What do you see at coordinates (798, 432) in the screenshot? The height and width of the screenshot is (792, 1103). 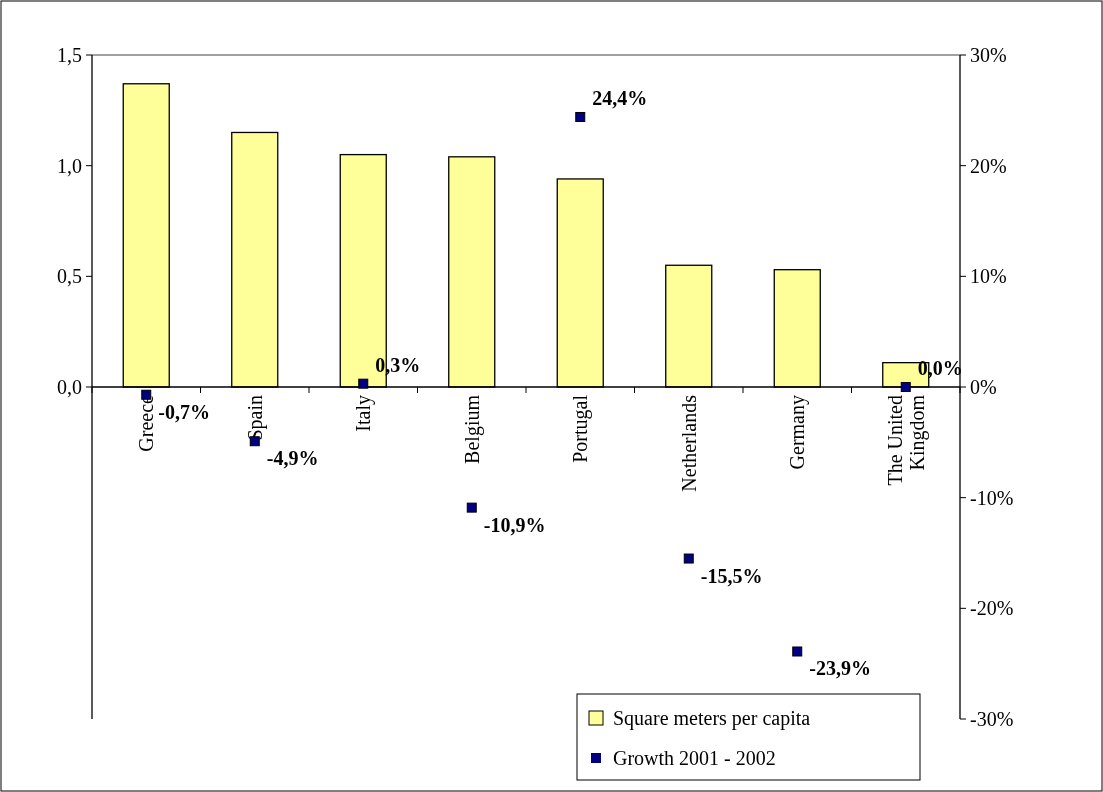 I see `x-tick-label: Germany` at bounding box center [798, 432].